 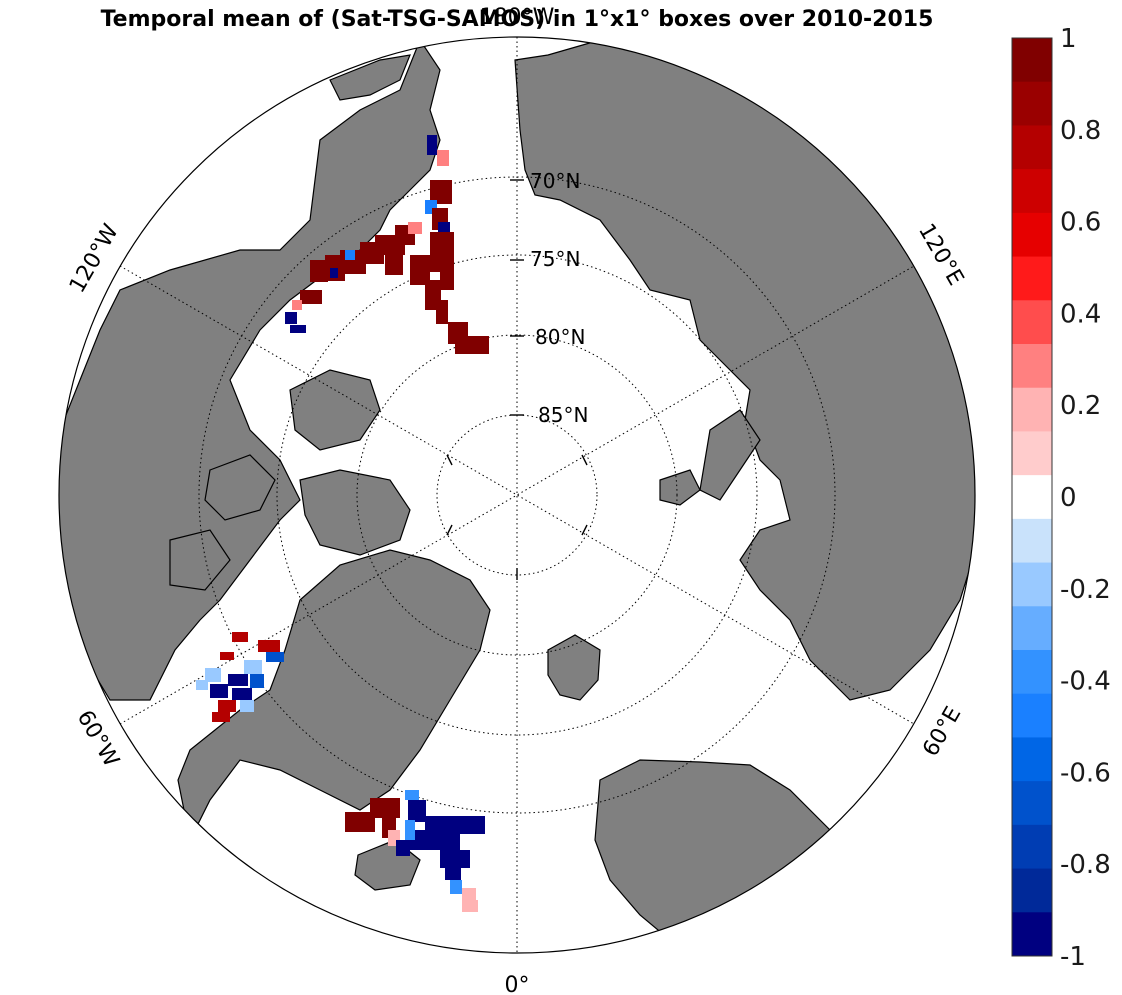 What do you see at coordinates (370, 77) in the screenshot?
I see `land-alaska` at bounding box center [370, 77].